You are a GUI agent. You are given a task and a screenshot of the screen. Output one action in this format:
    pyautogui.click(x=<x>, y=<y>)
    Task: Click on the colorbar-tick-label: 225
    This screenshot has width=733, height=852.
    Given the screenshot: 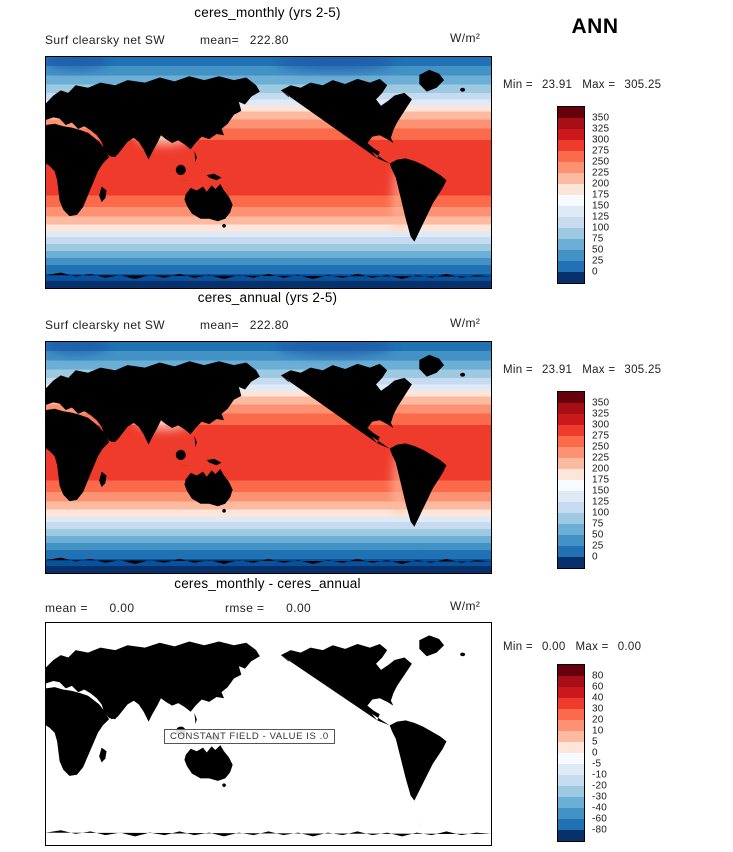 What is the action you would take?
    pyautogui.click(x=601, y=458)
    